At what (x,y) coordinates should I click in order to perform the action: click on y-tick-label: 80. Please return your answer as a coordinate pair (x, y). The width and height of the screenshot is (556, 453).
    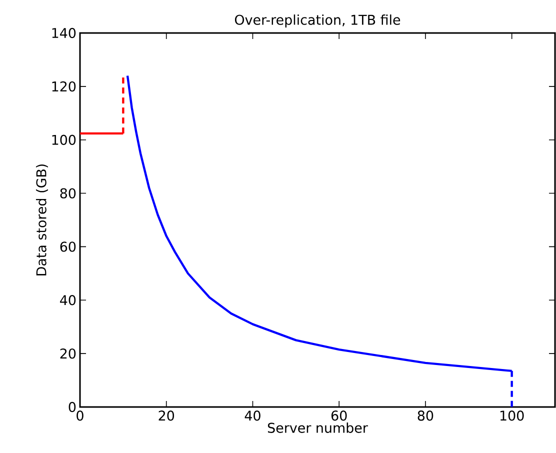
    Looking at the image, I should click on (68, 193).